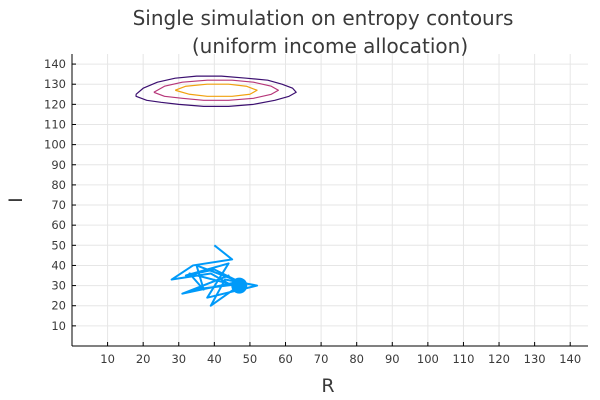 This screenshot has height=400, width=600. What do you see at coordinates (340, 354) in the screenshot?
I see `x-tick-labels: 10 20 30 40 50 60 70 80 90 100 110 120 130 140` at bounding box center [340, 354].